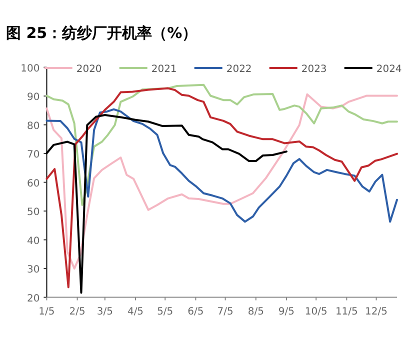 The image size is (412, 341). What do you see at coordinates (239, 69) in the screenshot?
I see `legend-label: 2022` at bounding box center [239, 69].